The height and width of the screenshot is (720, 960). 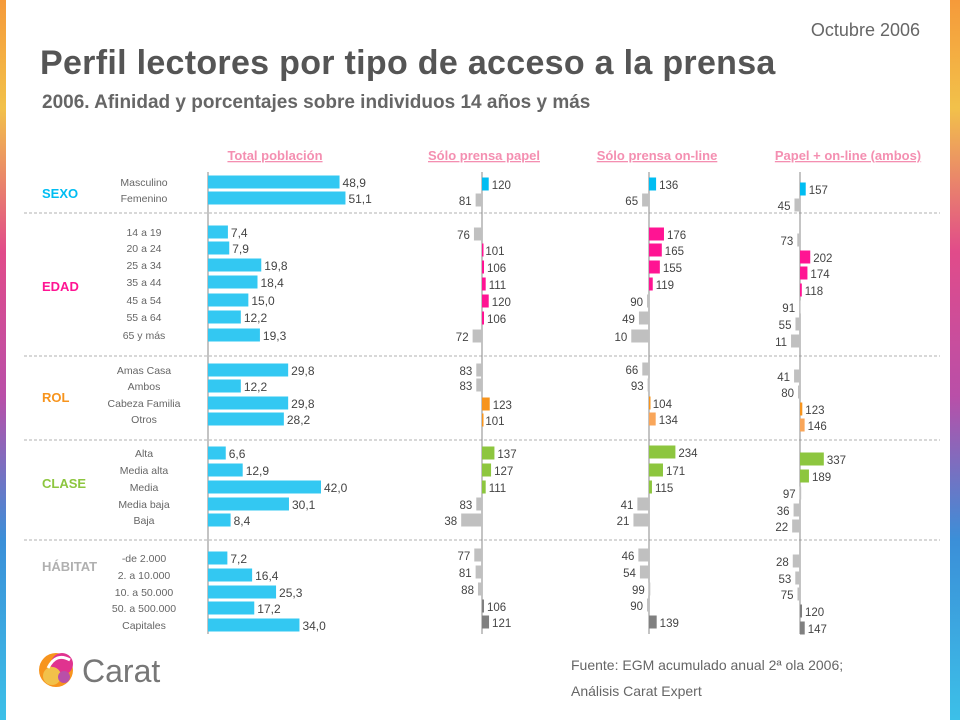 I want to click on category-label: 65 y más, so click(x=144, y=336).